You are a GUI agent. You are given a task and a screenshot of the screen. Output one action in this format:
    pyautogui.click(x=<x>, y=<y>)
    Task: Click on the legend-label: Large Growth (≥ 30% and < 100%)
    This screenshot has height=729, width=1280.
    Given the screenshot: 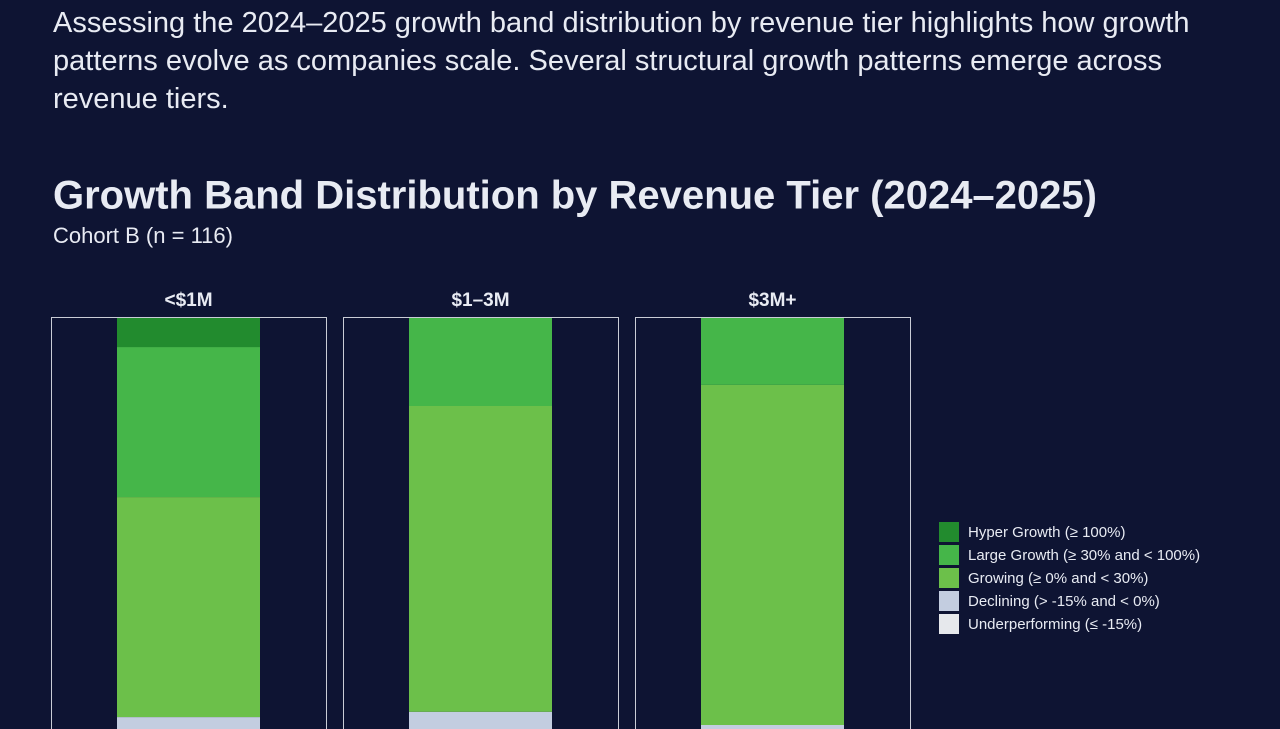 What is the action you would take?
    pyautogui.click(x=1084, y=555)
    